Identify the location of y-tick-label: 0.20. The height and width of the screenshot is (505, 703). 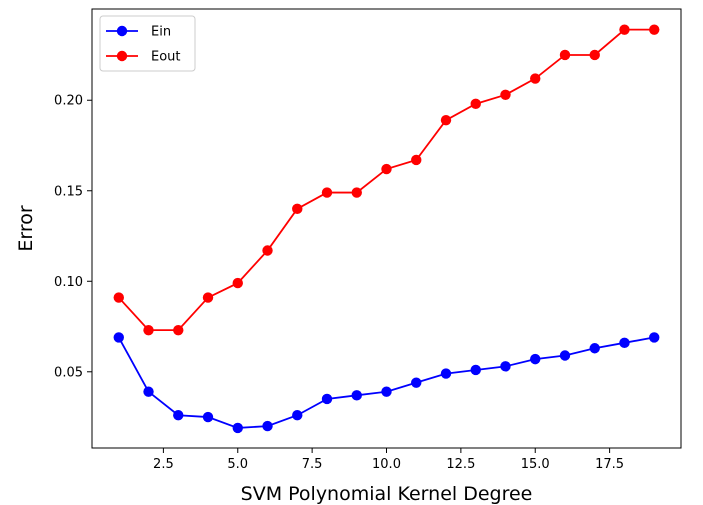
(68, 101).